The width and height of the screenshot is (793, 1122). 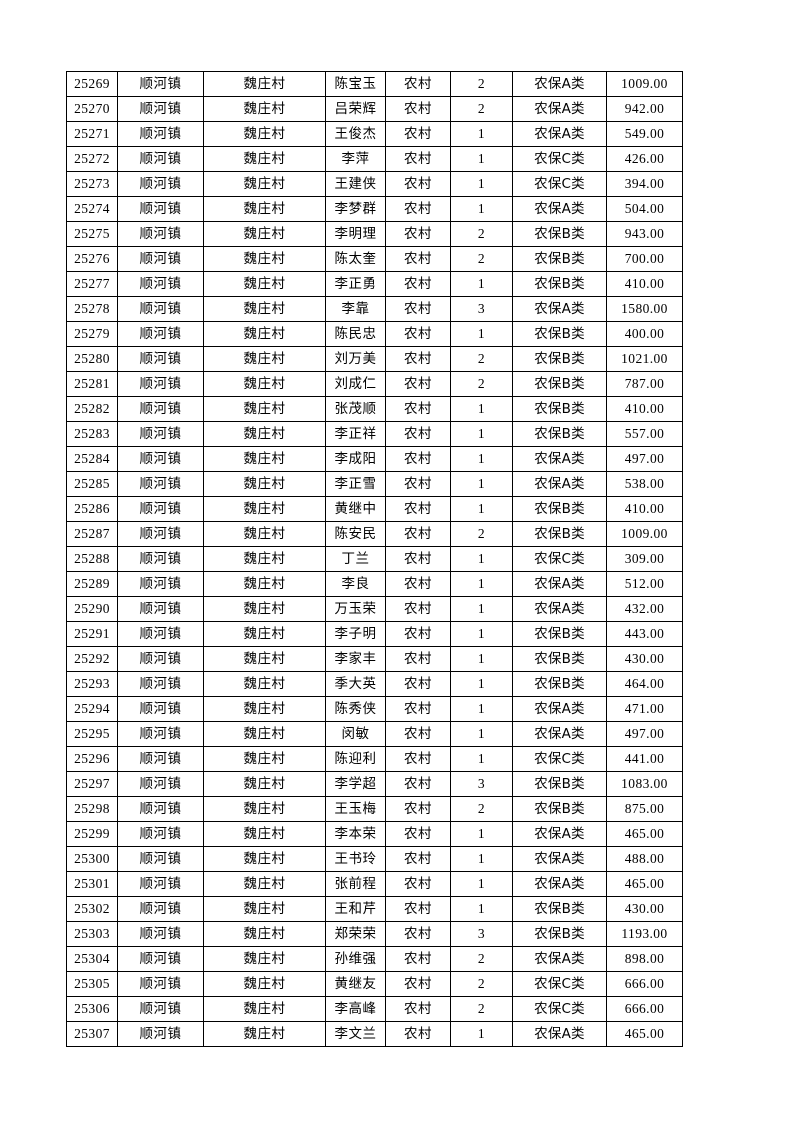 What do you see at coordinates (644, 809) in the screenshot?
I see `cell-amount: 875.00` at bounding box center [644, 809].